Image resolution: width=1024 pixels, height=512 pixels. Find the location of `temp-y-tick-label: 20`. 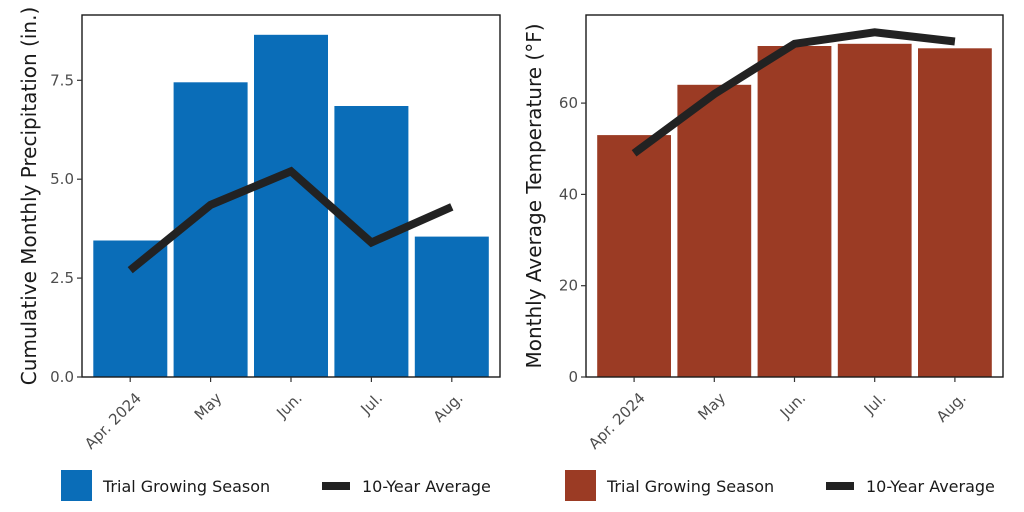

temp-y-tick-label: 20 is located at coordinates (568, 286).